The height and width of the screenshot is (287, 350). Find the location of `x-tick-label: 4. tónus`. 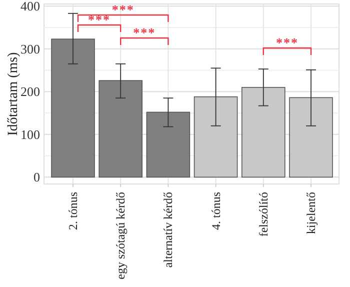

x-tick-label: 4. tónus is located at coordinates (215, 211).